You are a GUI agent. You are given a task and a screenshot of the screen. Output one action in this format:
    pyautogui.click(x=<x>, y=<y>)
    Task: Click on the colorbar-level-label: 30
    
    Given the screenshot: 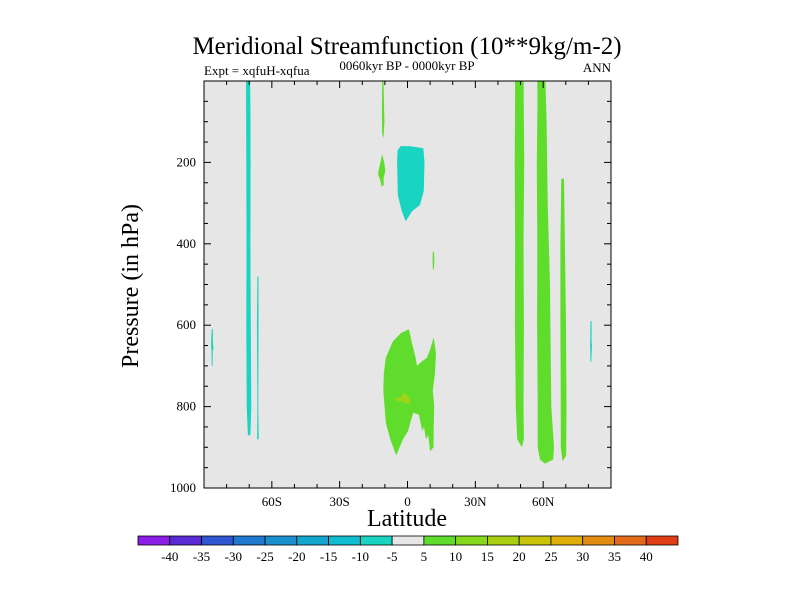 What is the action you would take?
    pyautogui.click(x=582, y=556)
    